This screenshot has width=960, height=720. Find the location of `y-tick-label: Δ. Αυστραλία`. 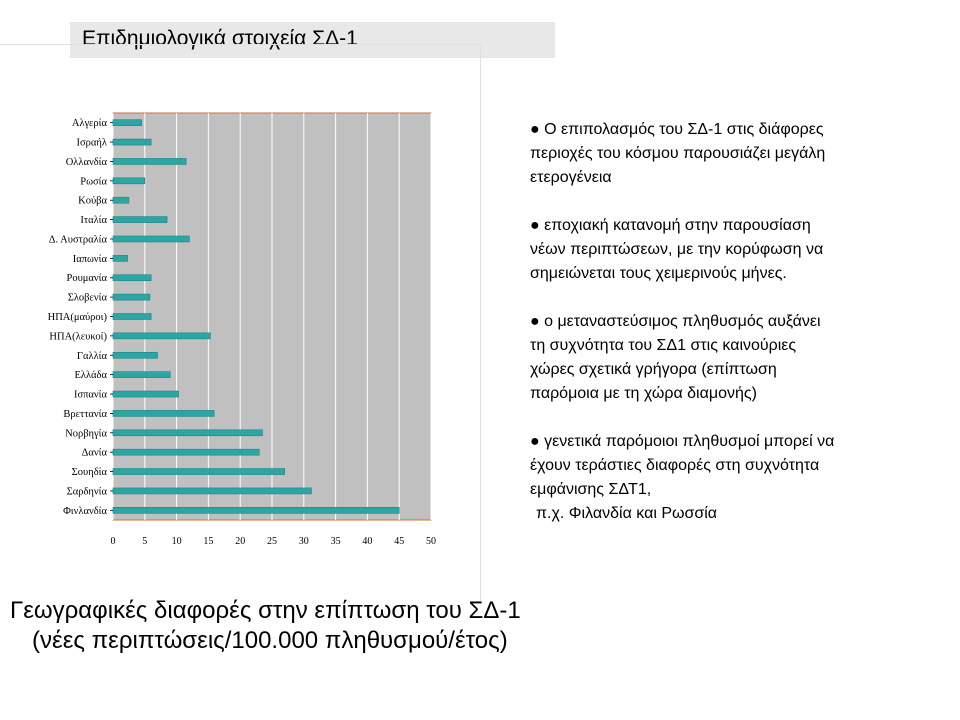

y-tick-label: Δ. Αυστραλία is located at coordinates (78, 239).